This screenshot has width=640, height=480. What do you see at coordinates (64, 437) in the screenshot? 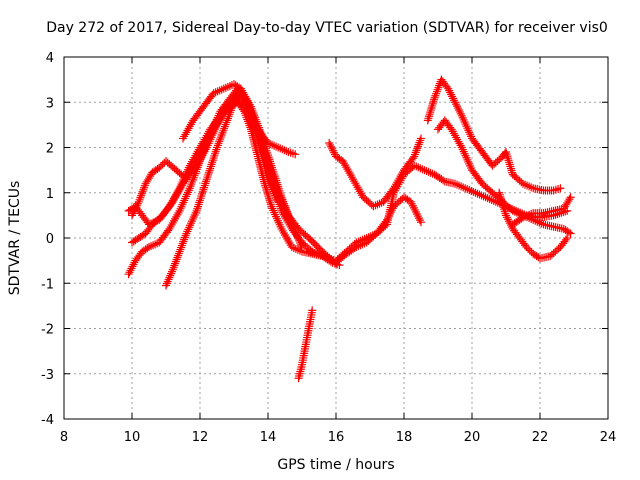
I see `x-tick-label: 8` at bounding box center [64, 437].